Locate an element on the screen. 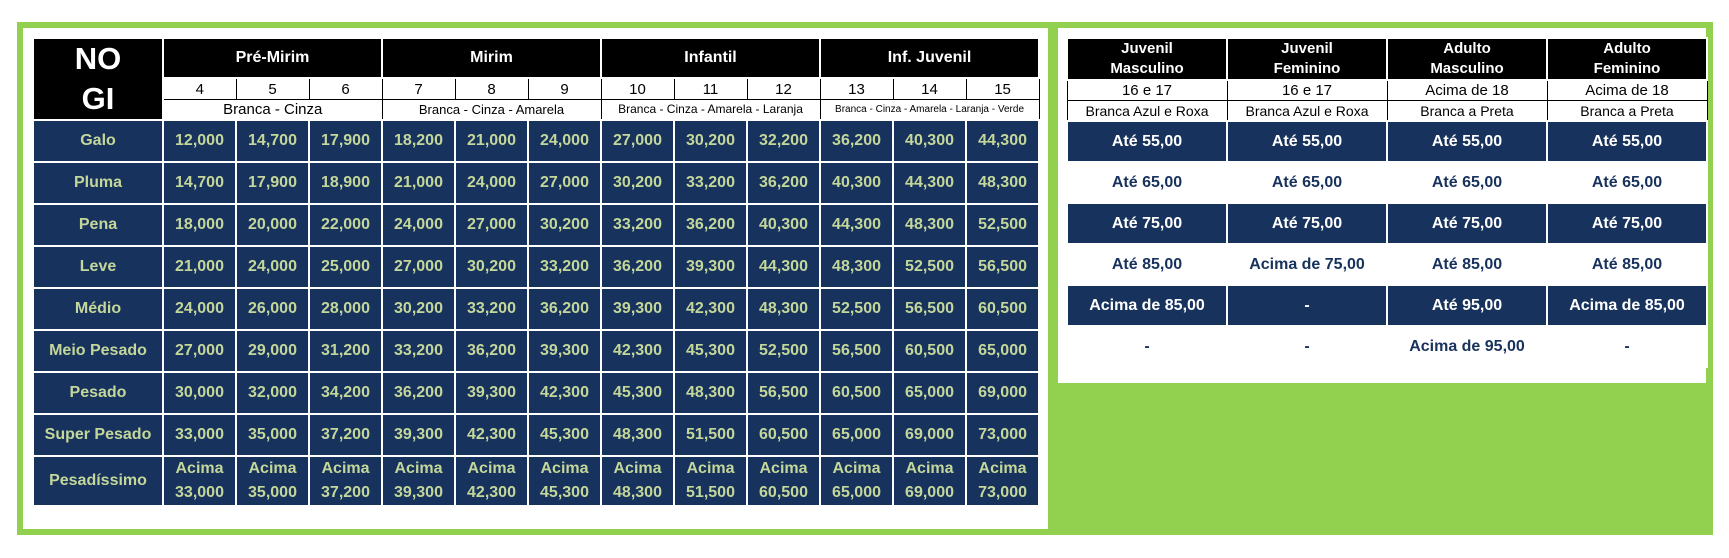 The image size is (1729, 558). row-label: Meio Pesado is located at coordinates (98, 351).